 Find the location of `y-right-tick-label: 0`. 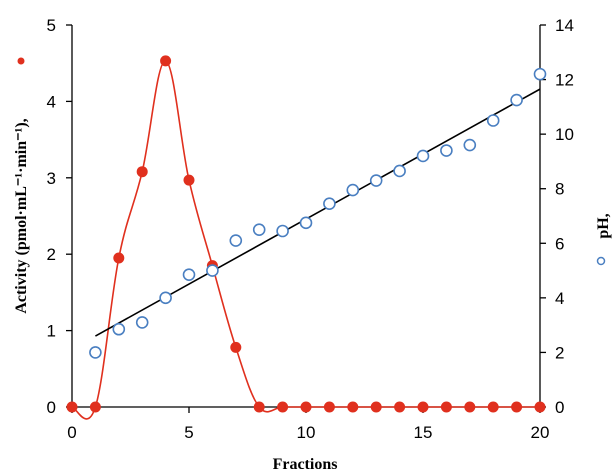

y-right-tick-label: 0 is located at coordinates (559, 407).